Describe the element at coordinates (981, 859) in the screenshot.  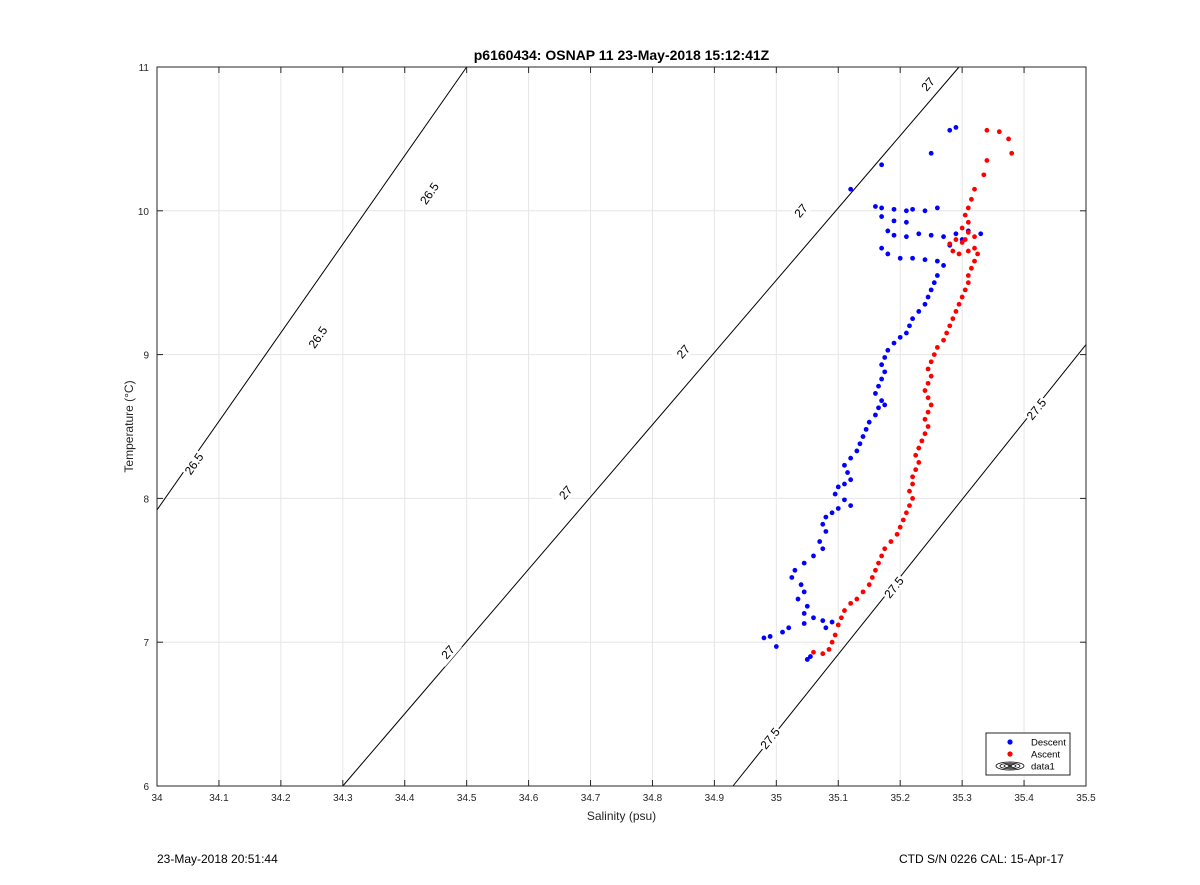
I see `footer-calibration: CTD S/N 0226 CAL: 15-Apr-17` at that location.